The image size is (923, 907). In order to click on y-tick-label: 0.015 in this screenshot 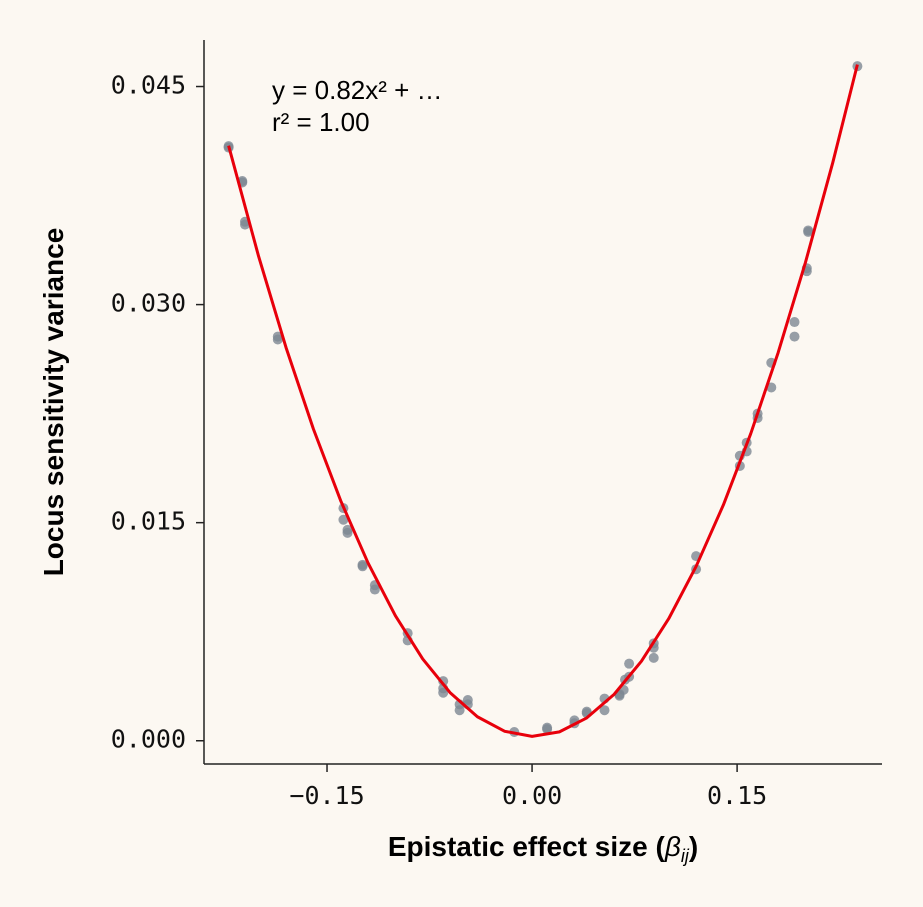, I will do `click(148, 521)`.